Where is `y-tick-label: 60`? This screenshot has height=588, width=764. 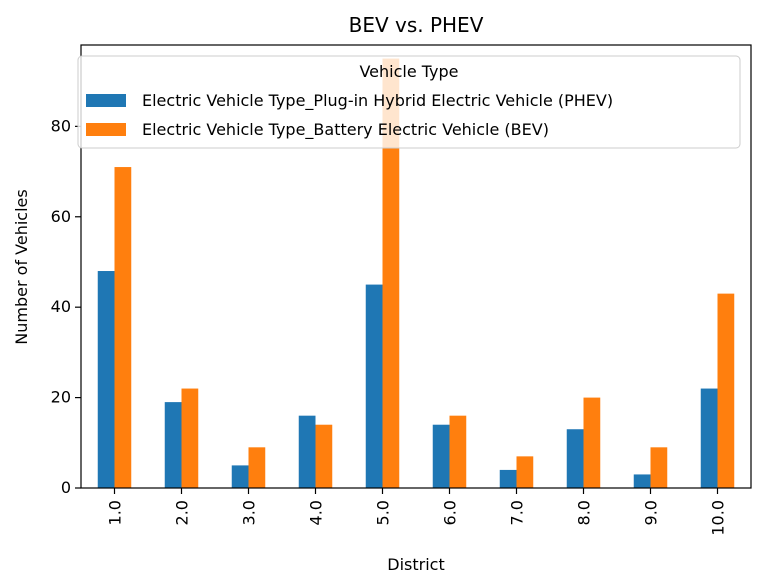
y-tick-label: 60 is located at coordinates (61, 216).